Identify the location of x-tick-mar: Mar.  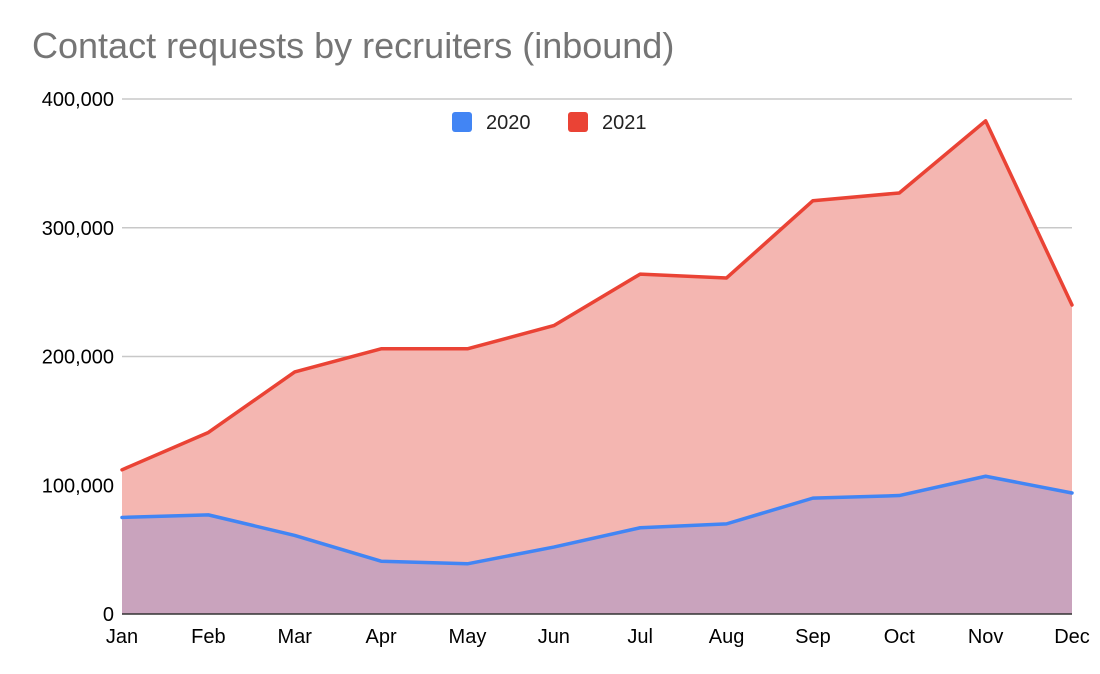
(295, 637).